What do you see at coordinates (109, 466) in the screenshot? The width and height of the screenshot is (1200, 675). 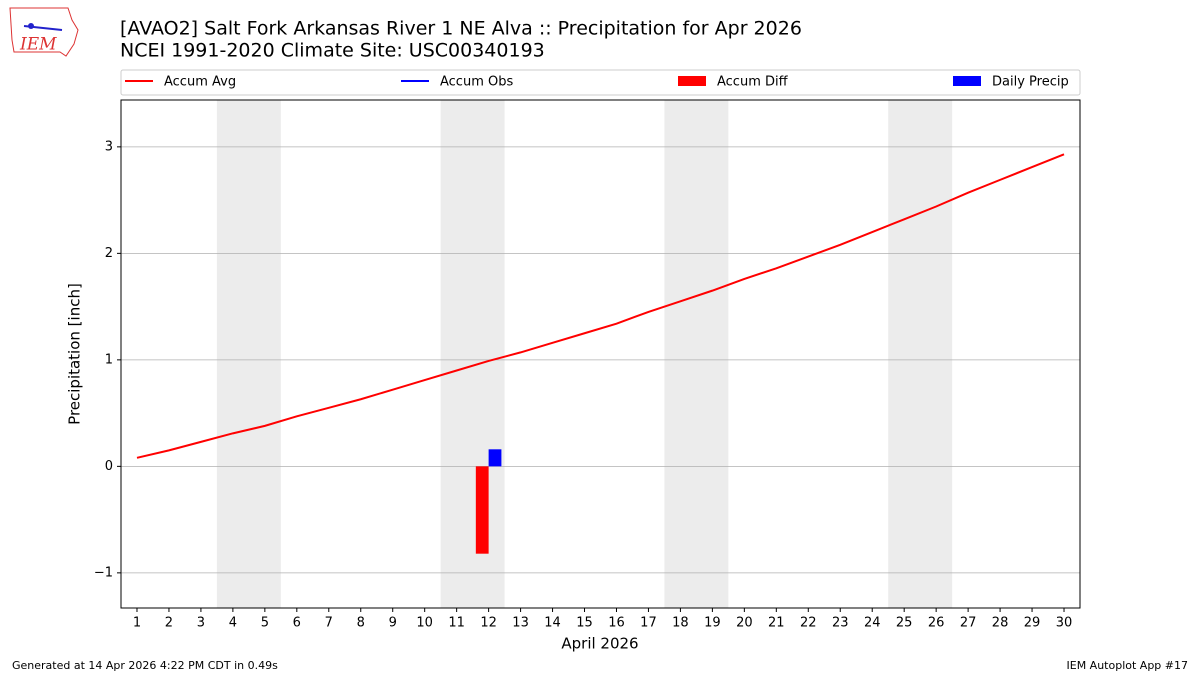 I see `y-tick-label: 0` at bounding box center [109, 466].